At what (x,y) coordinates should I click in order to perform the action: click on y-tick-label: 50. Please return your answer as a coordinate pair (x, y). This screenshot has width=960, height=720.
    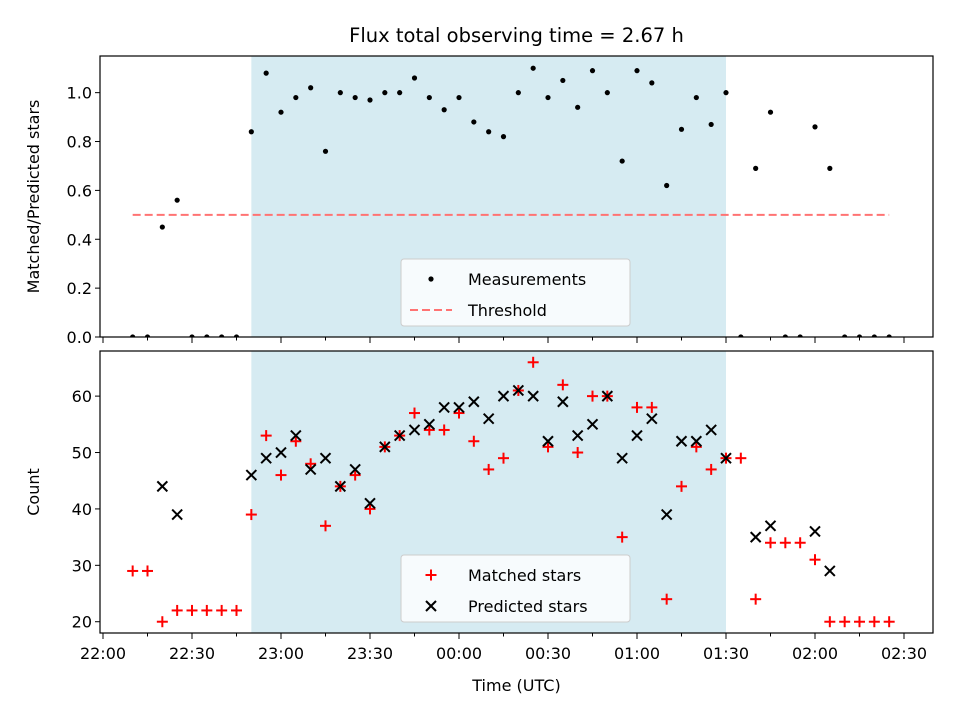
    Looking at the image, I should click on (82, 453).